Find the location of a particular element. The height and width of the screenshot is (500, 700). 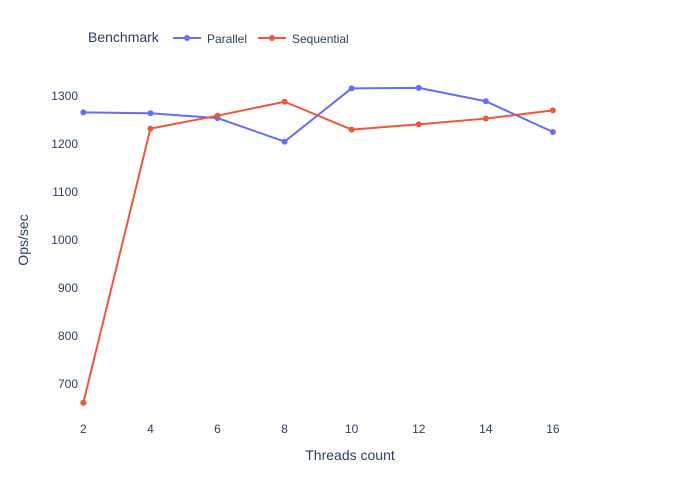

legend-item-sequential: Sequential is located at coordinates (303, 39).